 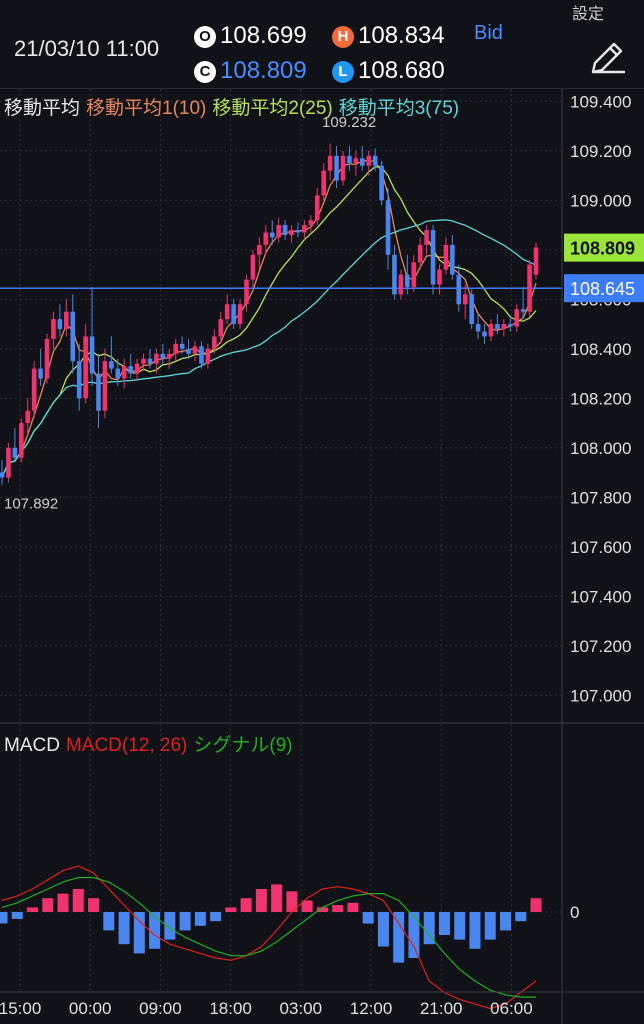 I want to click on hline-price-label: 108.645, so click(x=602, y=289).